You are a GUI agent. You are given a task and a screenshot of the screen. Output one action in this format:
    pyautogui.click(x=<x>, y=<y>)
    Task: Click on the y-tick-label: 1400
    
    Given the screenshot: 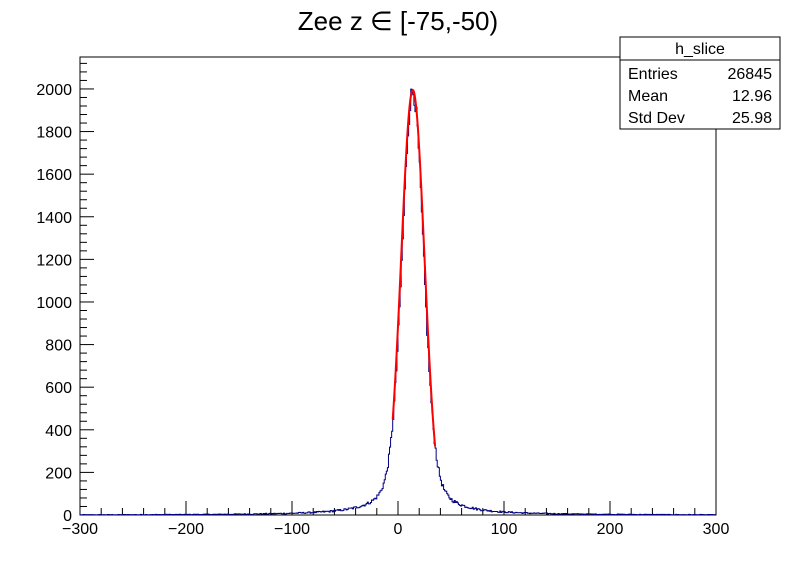 What is the action you would take?
    pyautogui.click(x=54, y=218)
    